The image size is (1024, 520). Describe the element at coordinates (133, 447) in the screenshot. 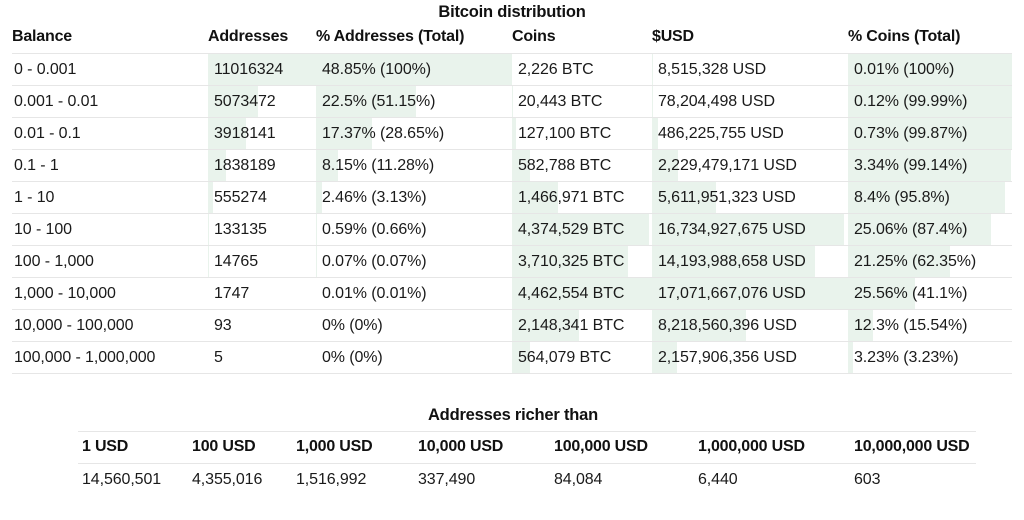

I see `column-header-1-usd: 1 USD` at that location.